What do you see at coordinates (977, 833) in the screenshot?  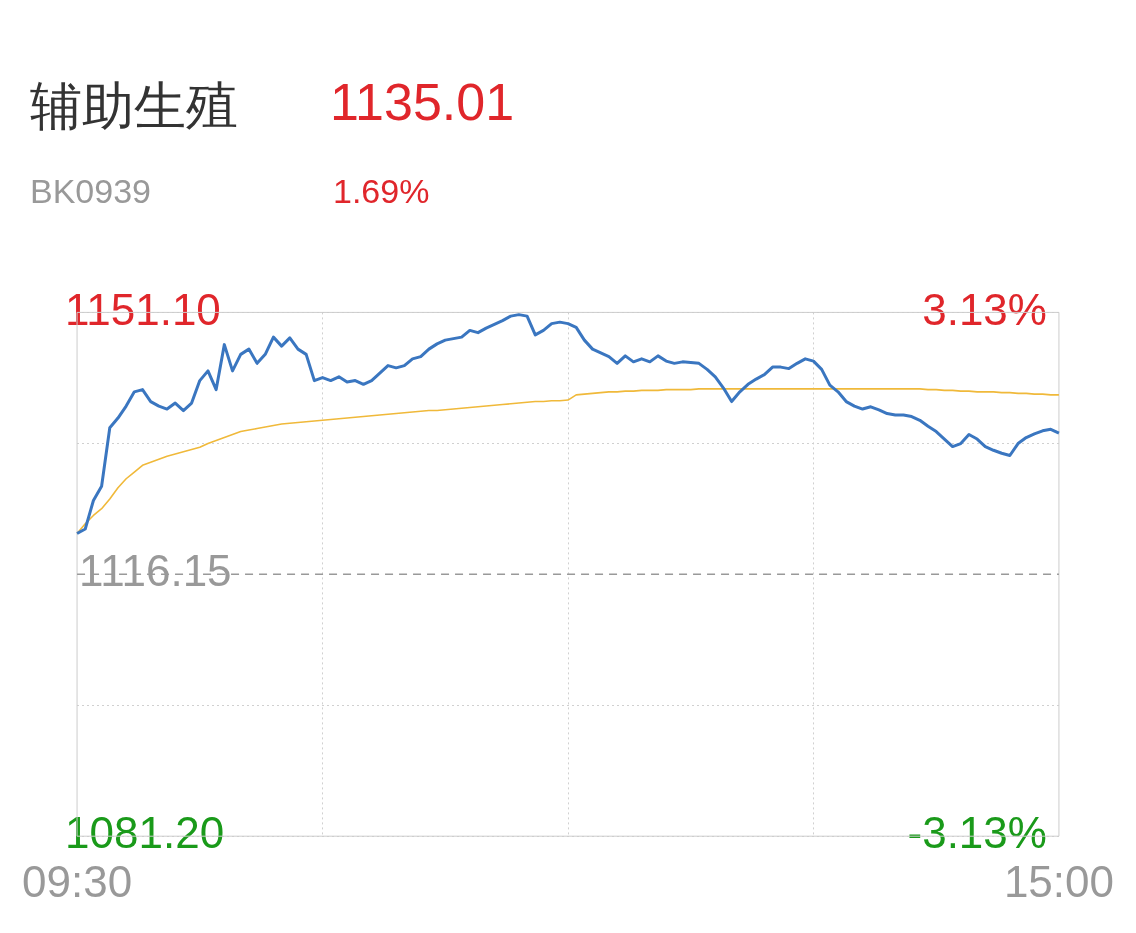 I see `y2-tick-label: -3.13%` at bounding box center [977, 833].